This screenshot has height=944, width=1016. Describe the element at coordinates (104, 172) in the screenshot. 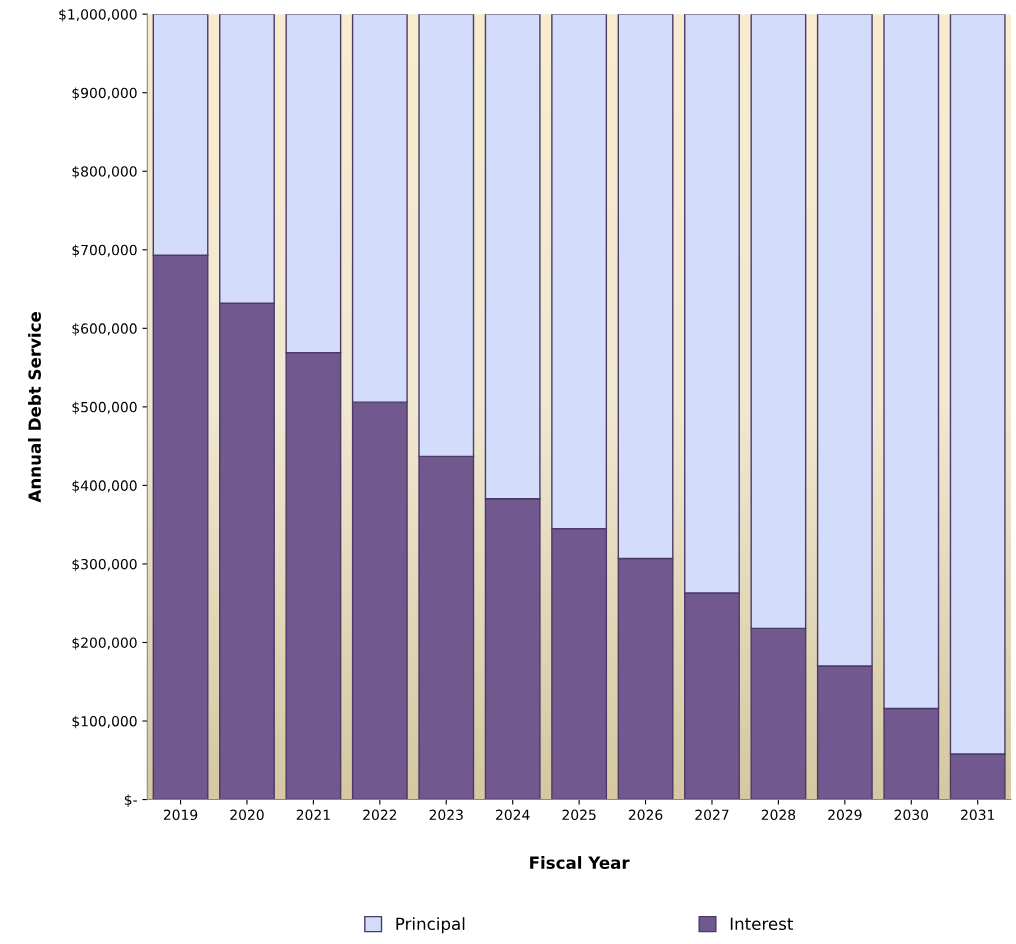

I see `y-tick-label: $800,000` at that location.